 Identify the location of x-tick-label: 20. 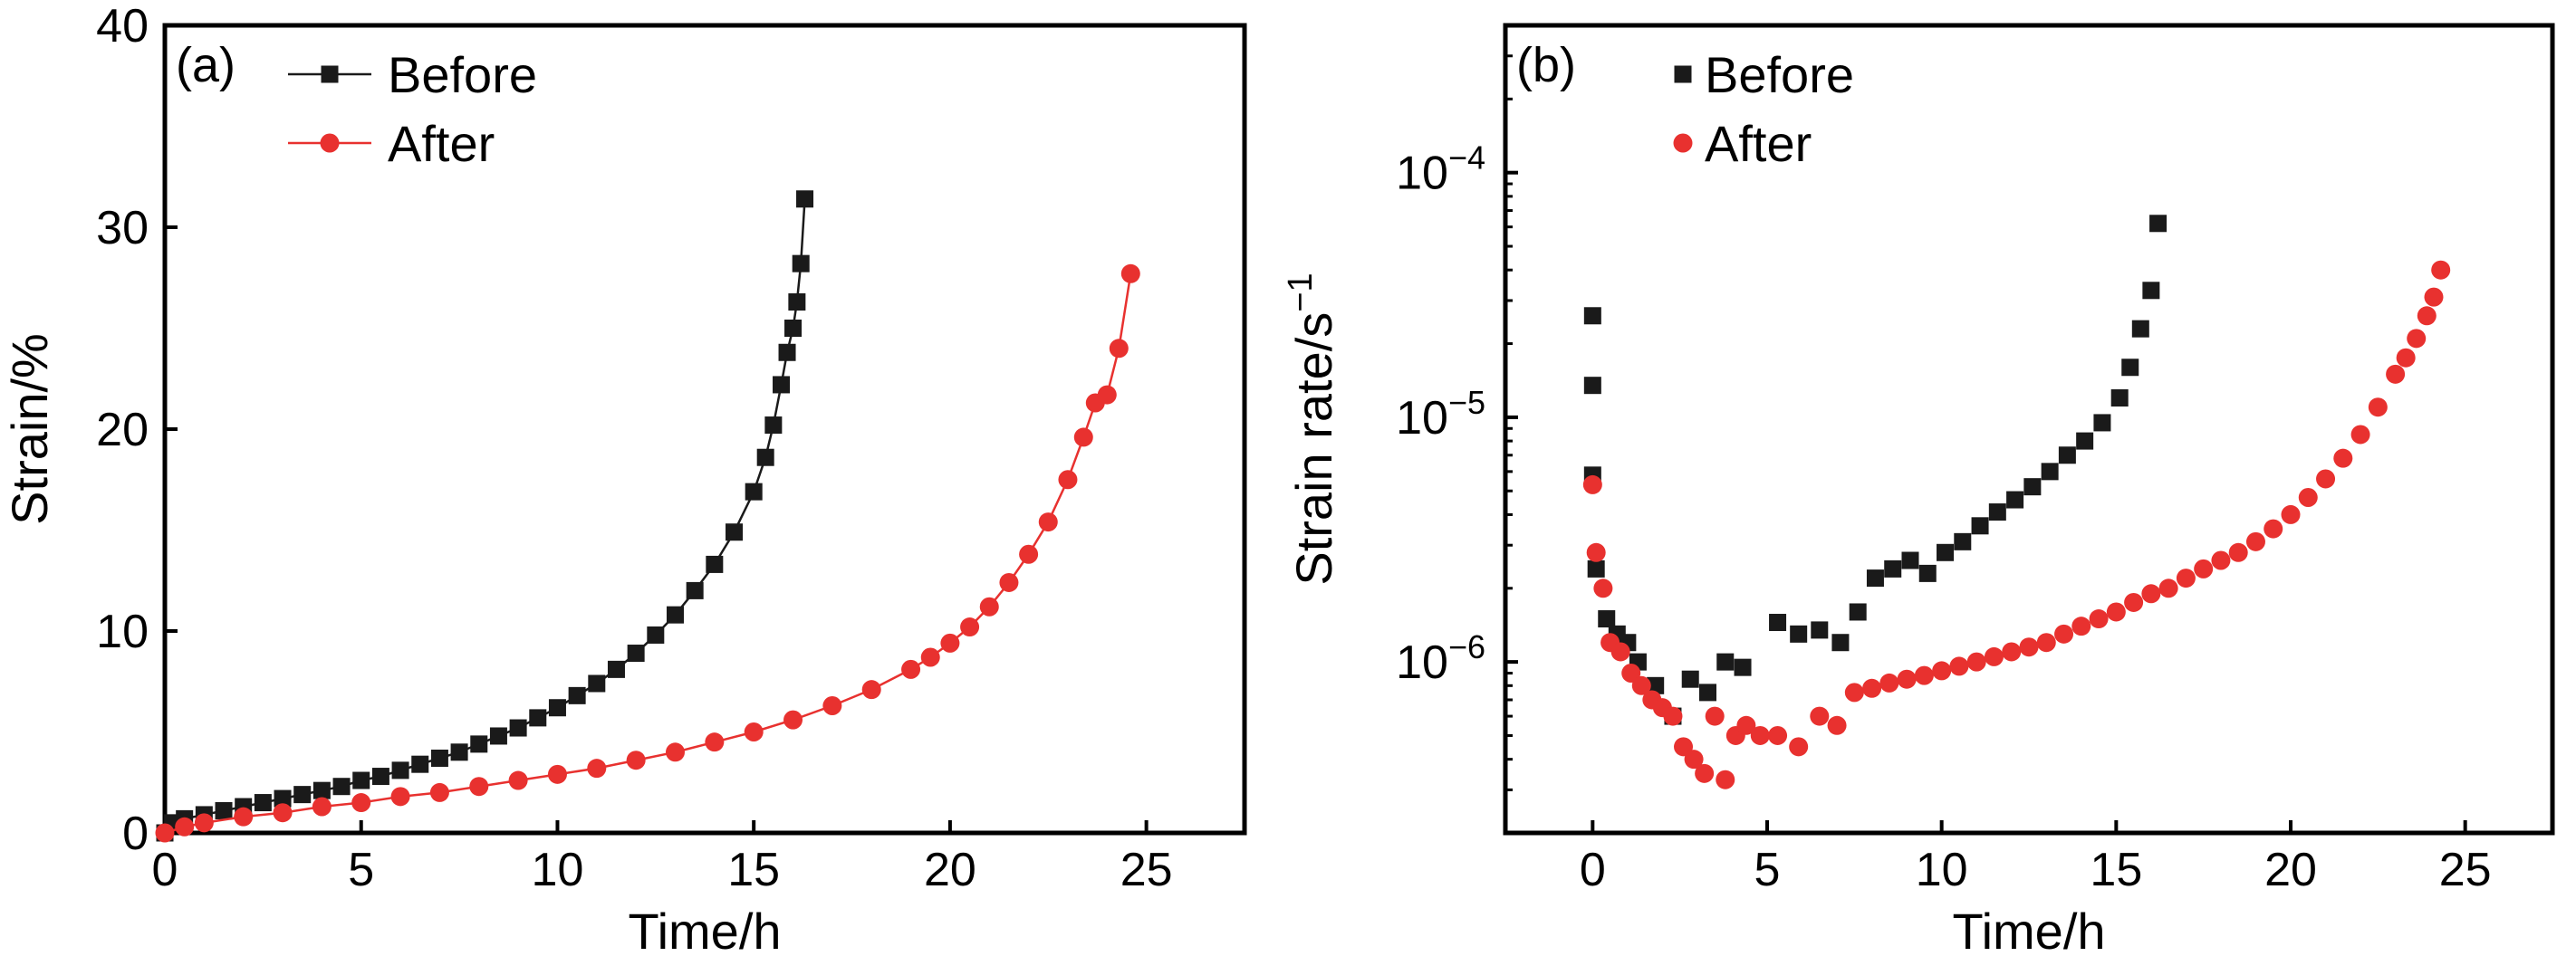
(2290, 870).